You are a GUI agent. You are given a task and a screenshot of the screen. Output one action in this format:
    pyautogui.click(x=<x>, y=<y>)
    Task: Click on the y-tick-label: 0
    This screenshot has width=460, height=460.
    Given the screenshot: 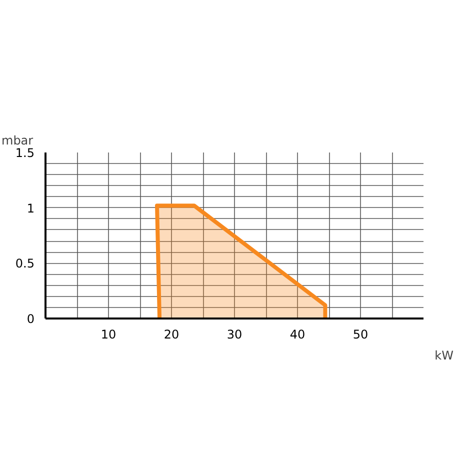 What is the action you would take?
    pyautogui.click(x=30, y=319)
    